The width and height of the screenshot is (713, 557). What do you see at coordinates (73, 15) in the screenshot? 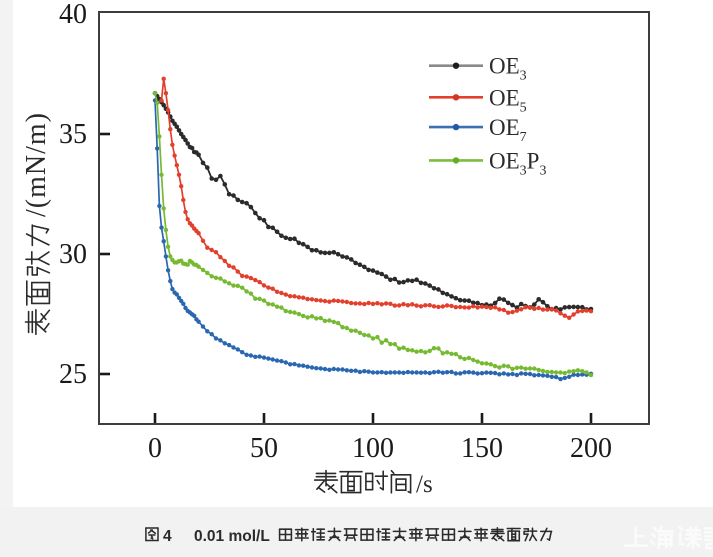
I see `svg-text: 40` at bounding box center [73, 15].